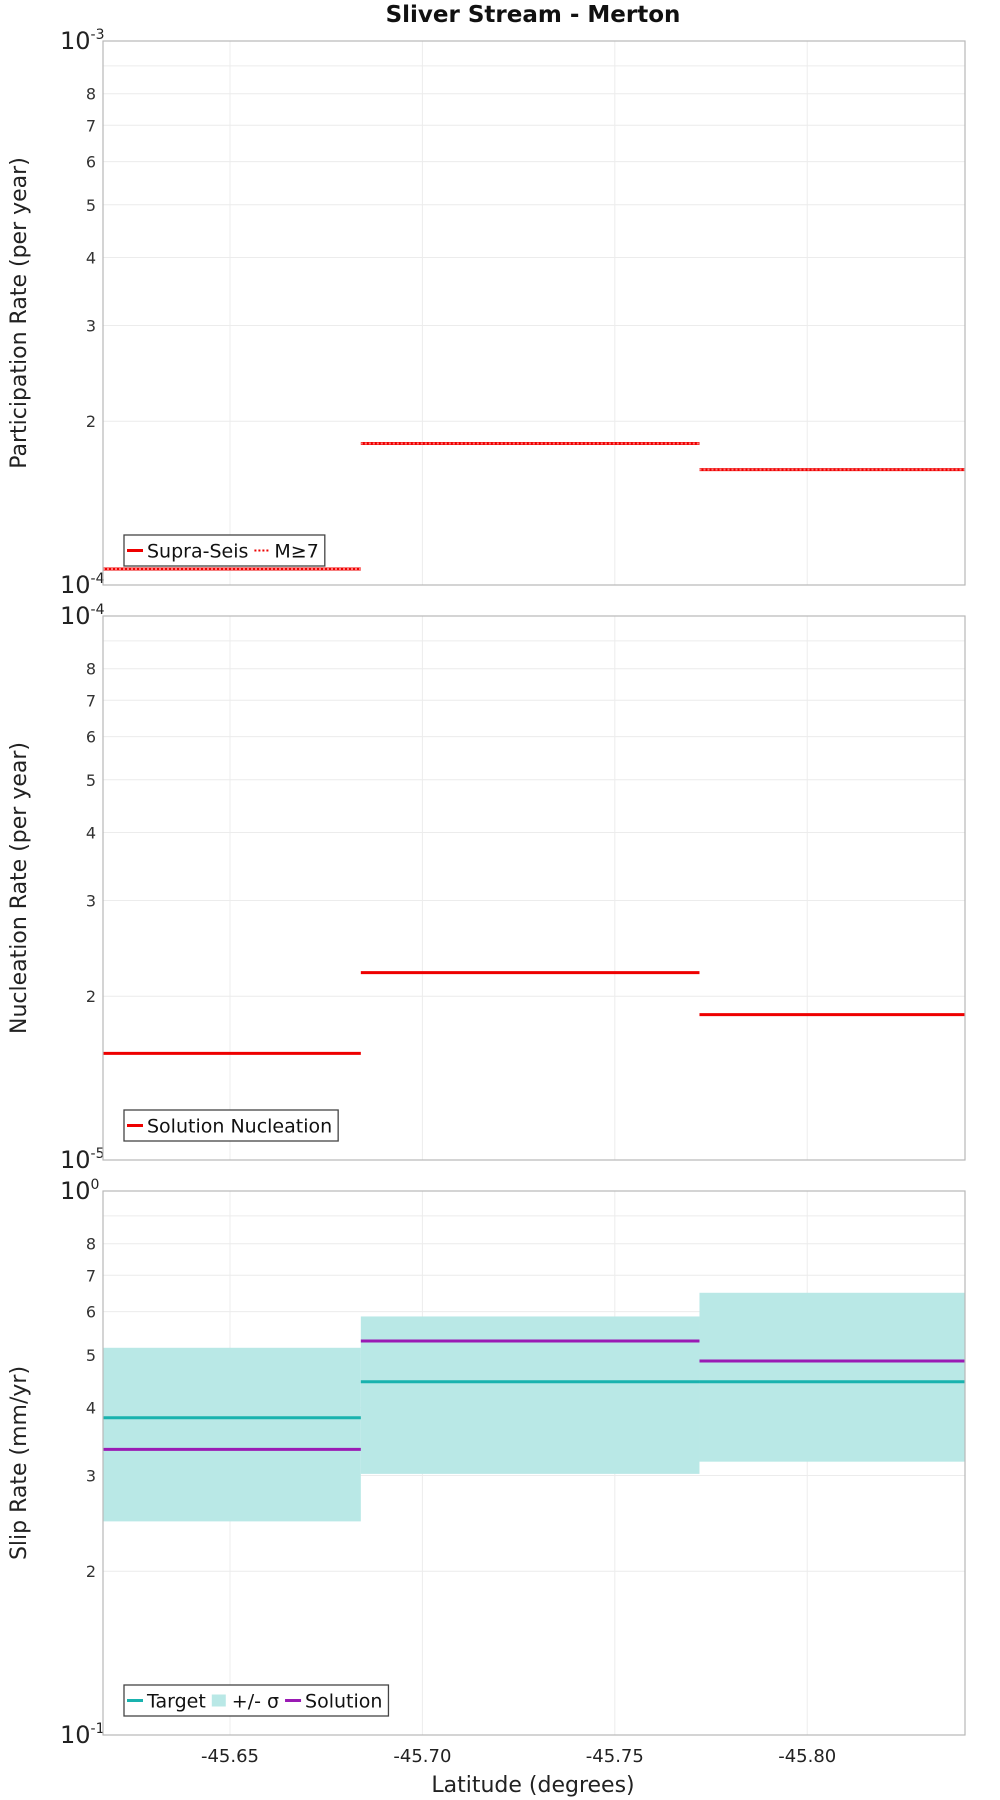 The width and height of the screenshot is (1000, 1800). Describe the element at coordinates (422, 1756) in the screenshot. I see `x-tick-label: -45.70` at that location.